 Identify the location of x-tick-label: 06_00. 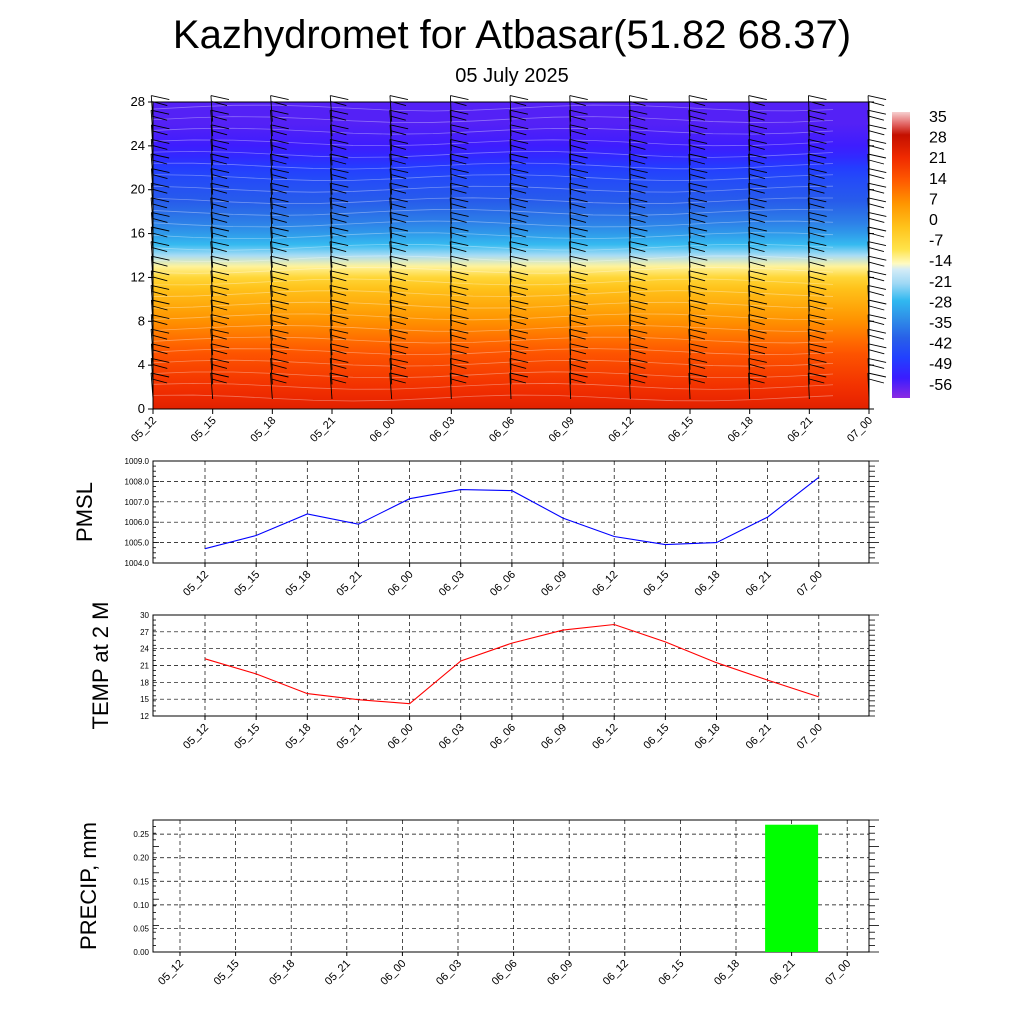
(401, 584).